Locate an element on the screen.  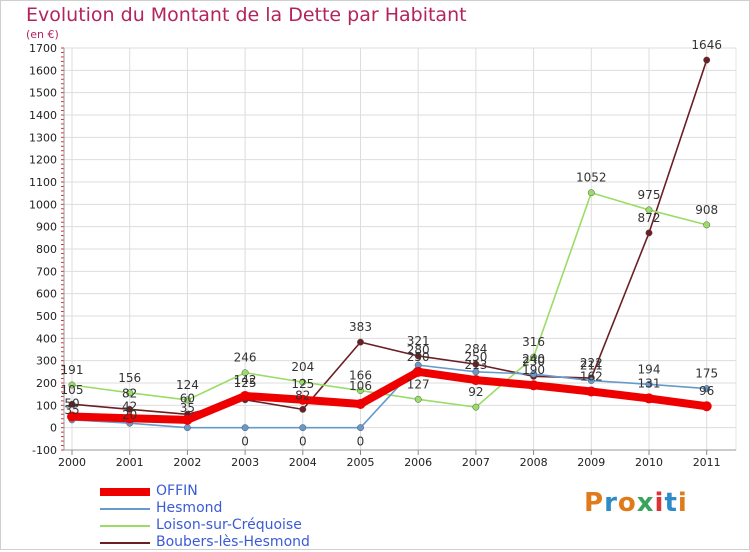
data-label: 0 is located at coordinates (303, 442).